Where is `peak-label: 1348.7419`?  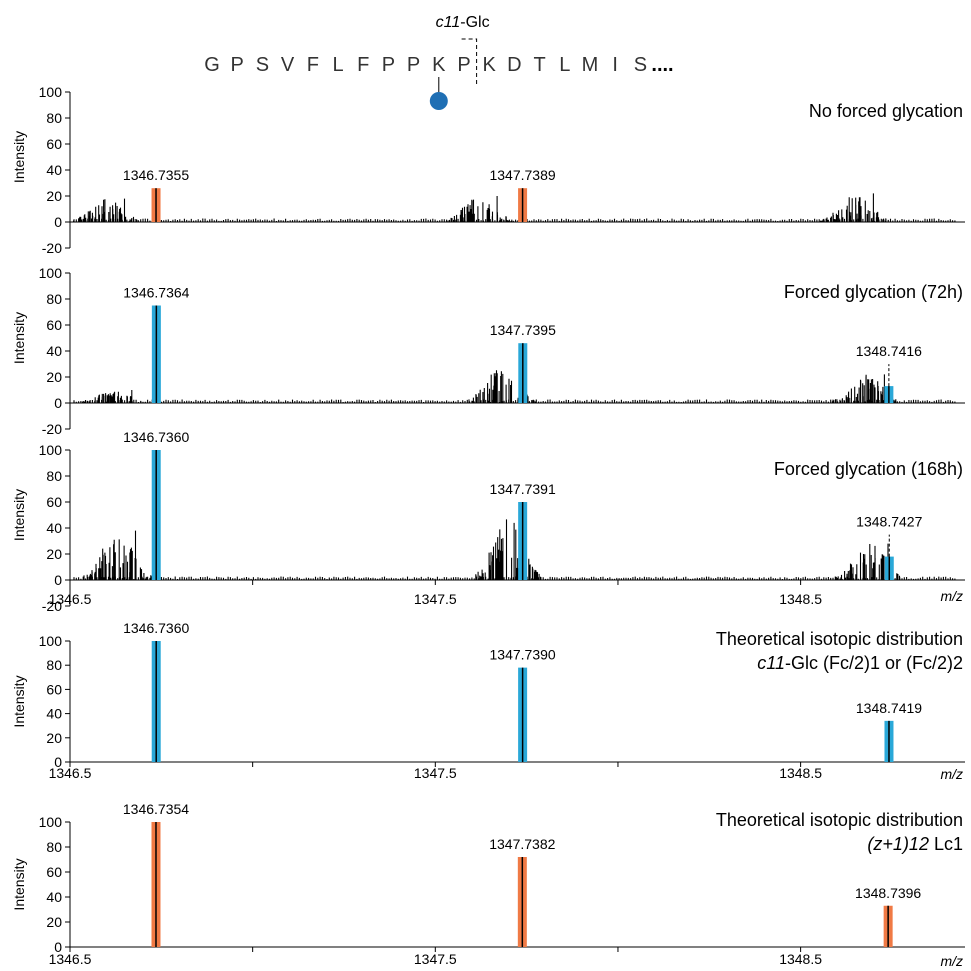
peak-label: 1348.7419 is located at coordinates (889, 708).